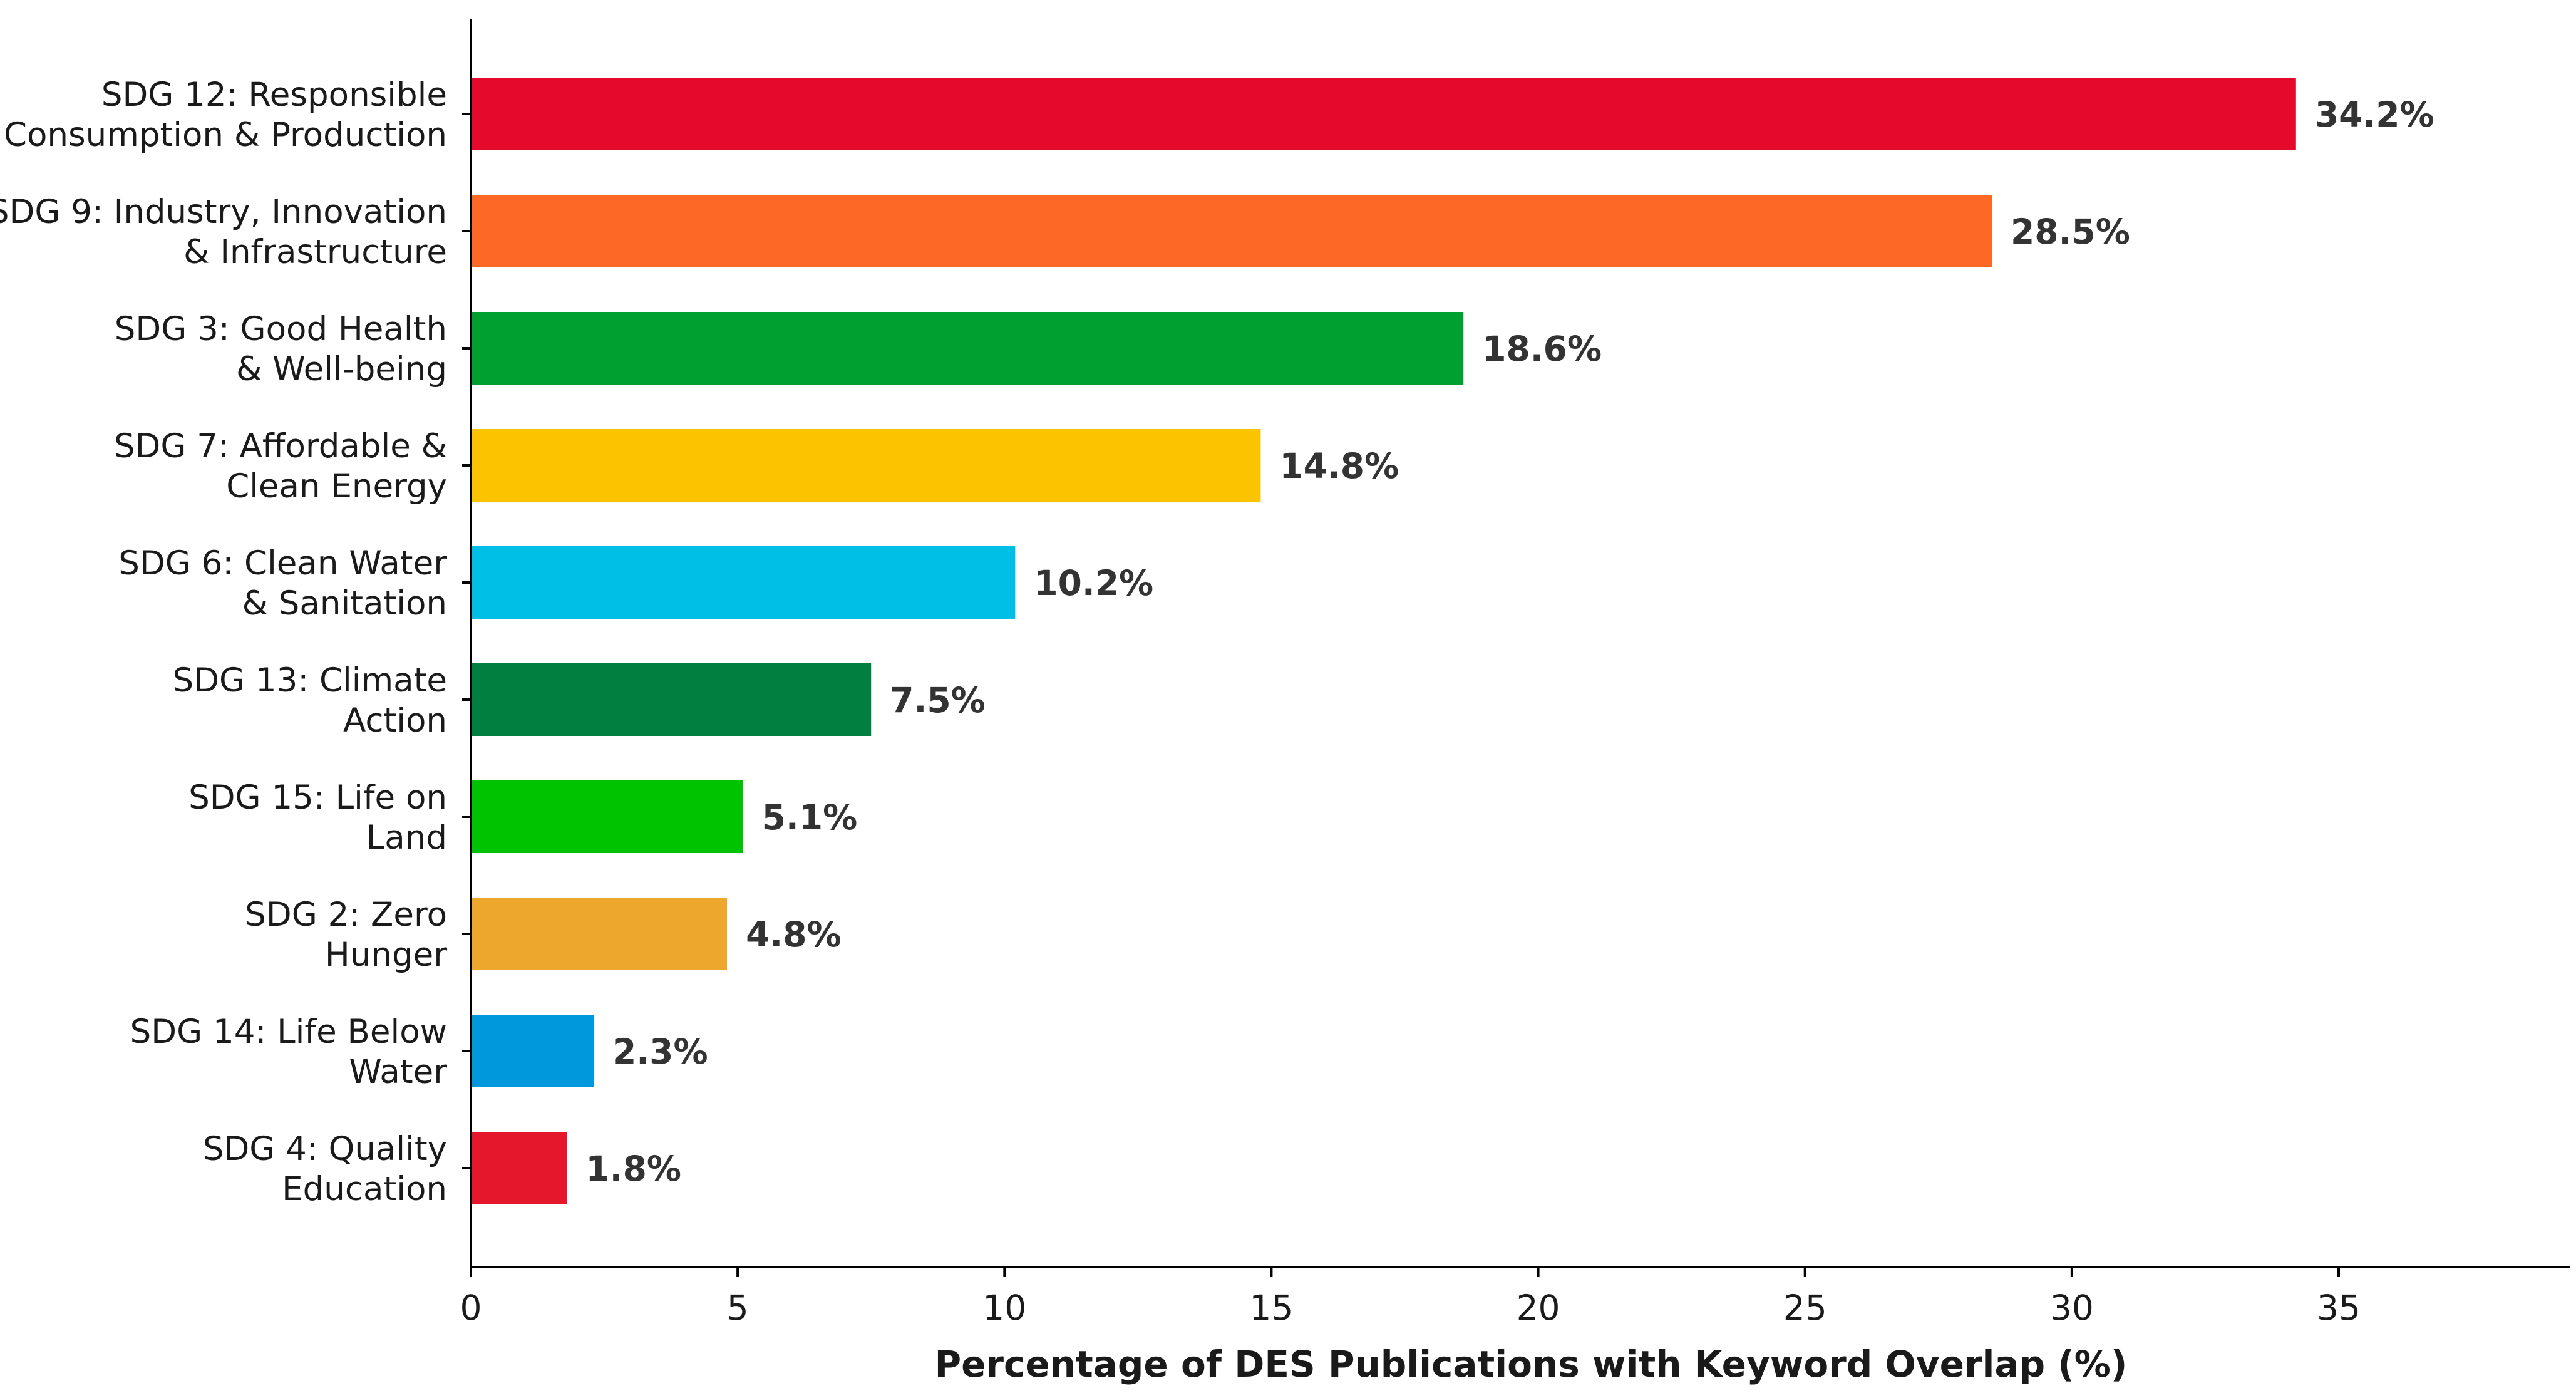 The image size is (2576, 1398). Describe the element at coordinates (738, 1308) in the screenshot. I see `x-tick-label: 5` at that location.